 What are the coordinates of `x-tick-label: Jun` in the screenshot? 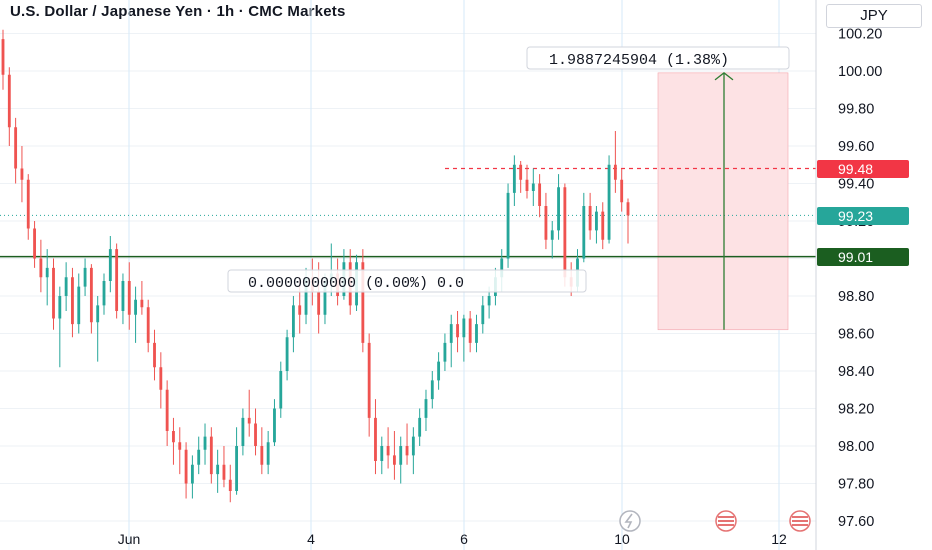 It's located at (129, 539).